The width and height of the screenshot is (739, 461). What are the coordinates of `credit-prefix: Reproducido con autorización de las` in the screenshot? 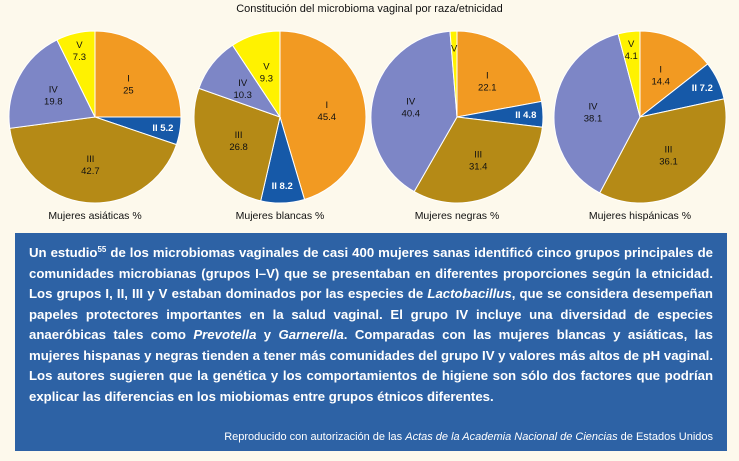 It's located at (315, 437).